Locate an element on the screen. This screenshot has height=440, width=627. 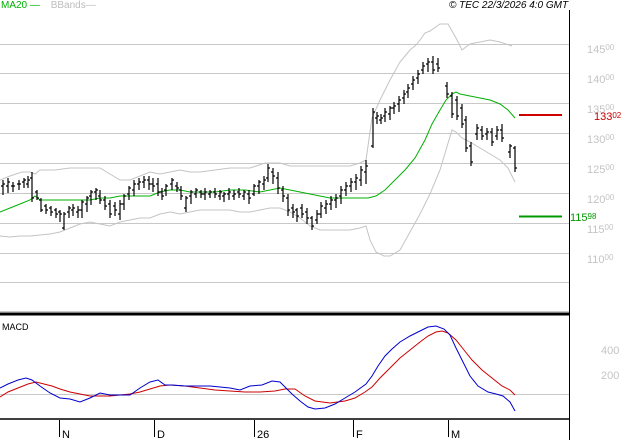
legend-ma20-label: MA20 is located at coordinates (14, 5).